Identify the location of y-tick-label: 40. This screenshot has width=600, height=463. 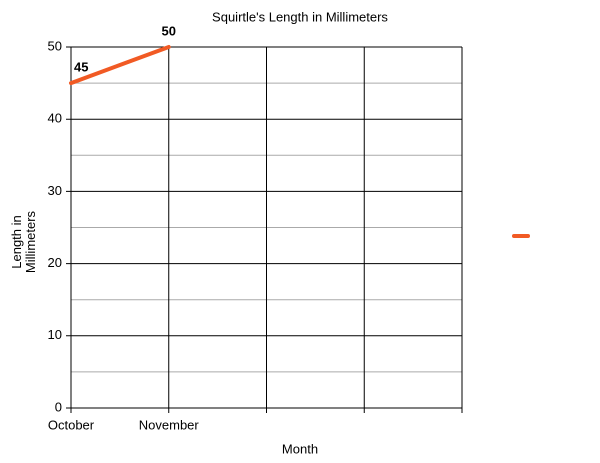
(55, 118).